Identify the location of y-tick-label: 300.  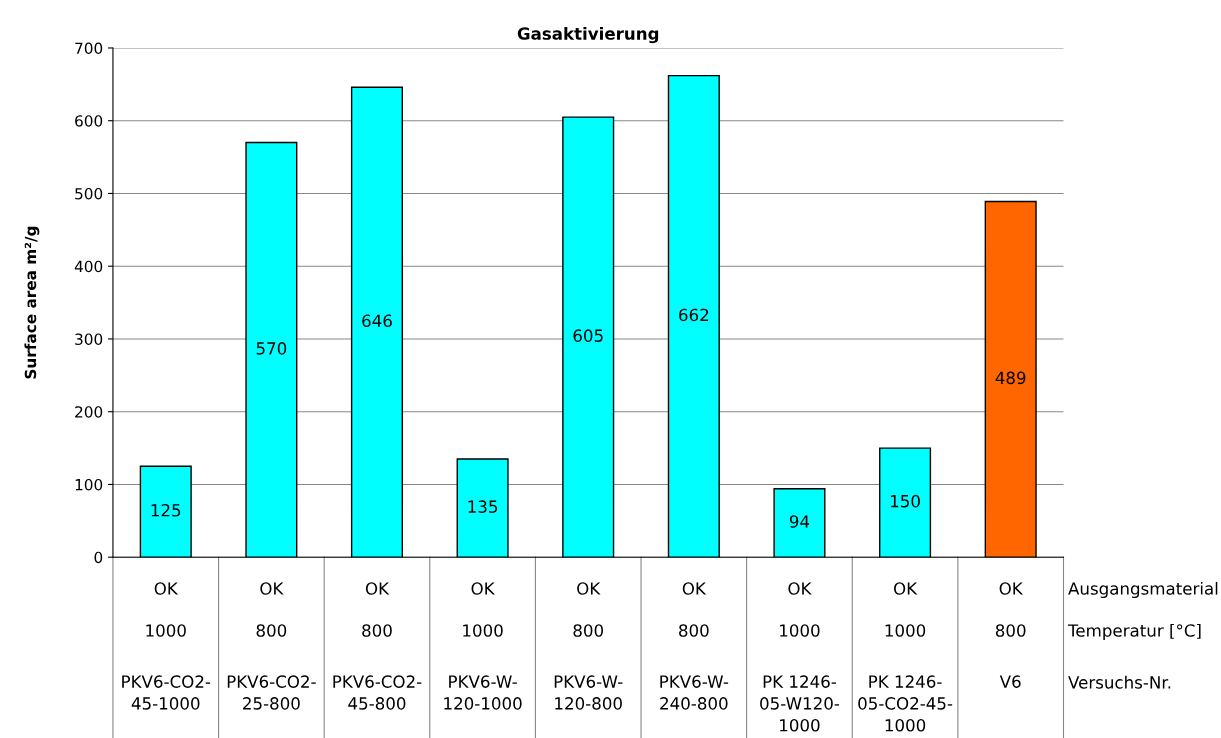
(89, 339).